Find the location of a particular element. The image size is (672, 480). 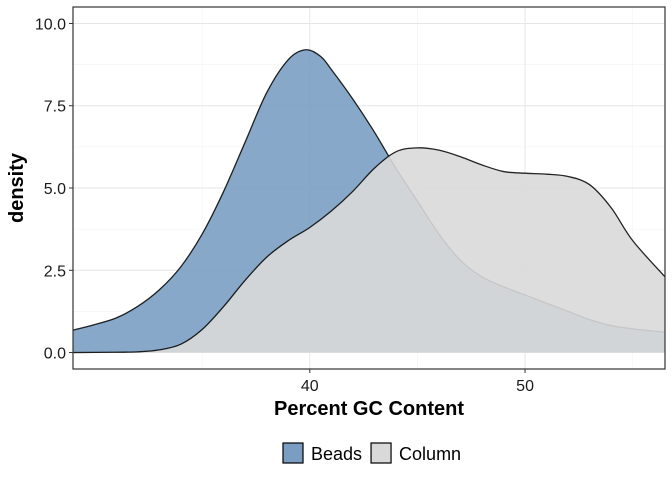

x-axis-title: Percent GC Content is located at coordinates (369, 409).